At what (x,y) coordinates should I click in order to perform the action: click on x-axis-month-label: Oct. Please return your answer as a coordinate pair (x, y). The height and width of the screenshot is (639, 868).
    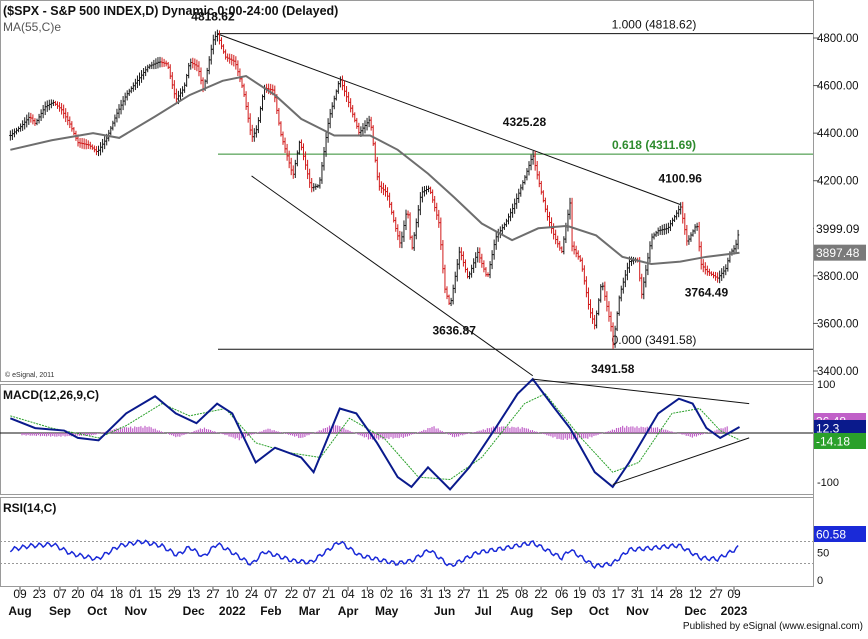
    Looking at the image, I should click on (97, 611).